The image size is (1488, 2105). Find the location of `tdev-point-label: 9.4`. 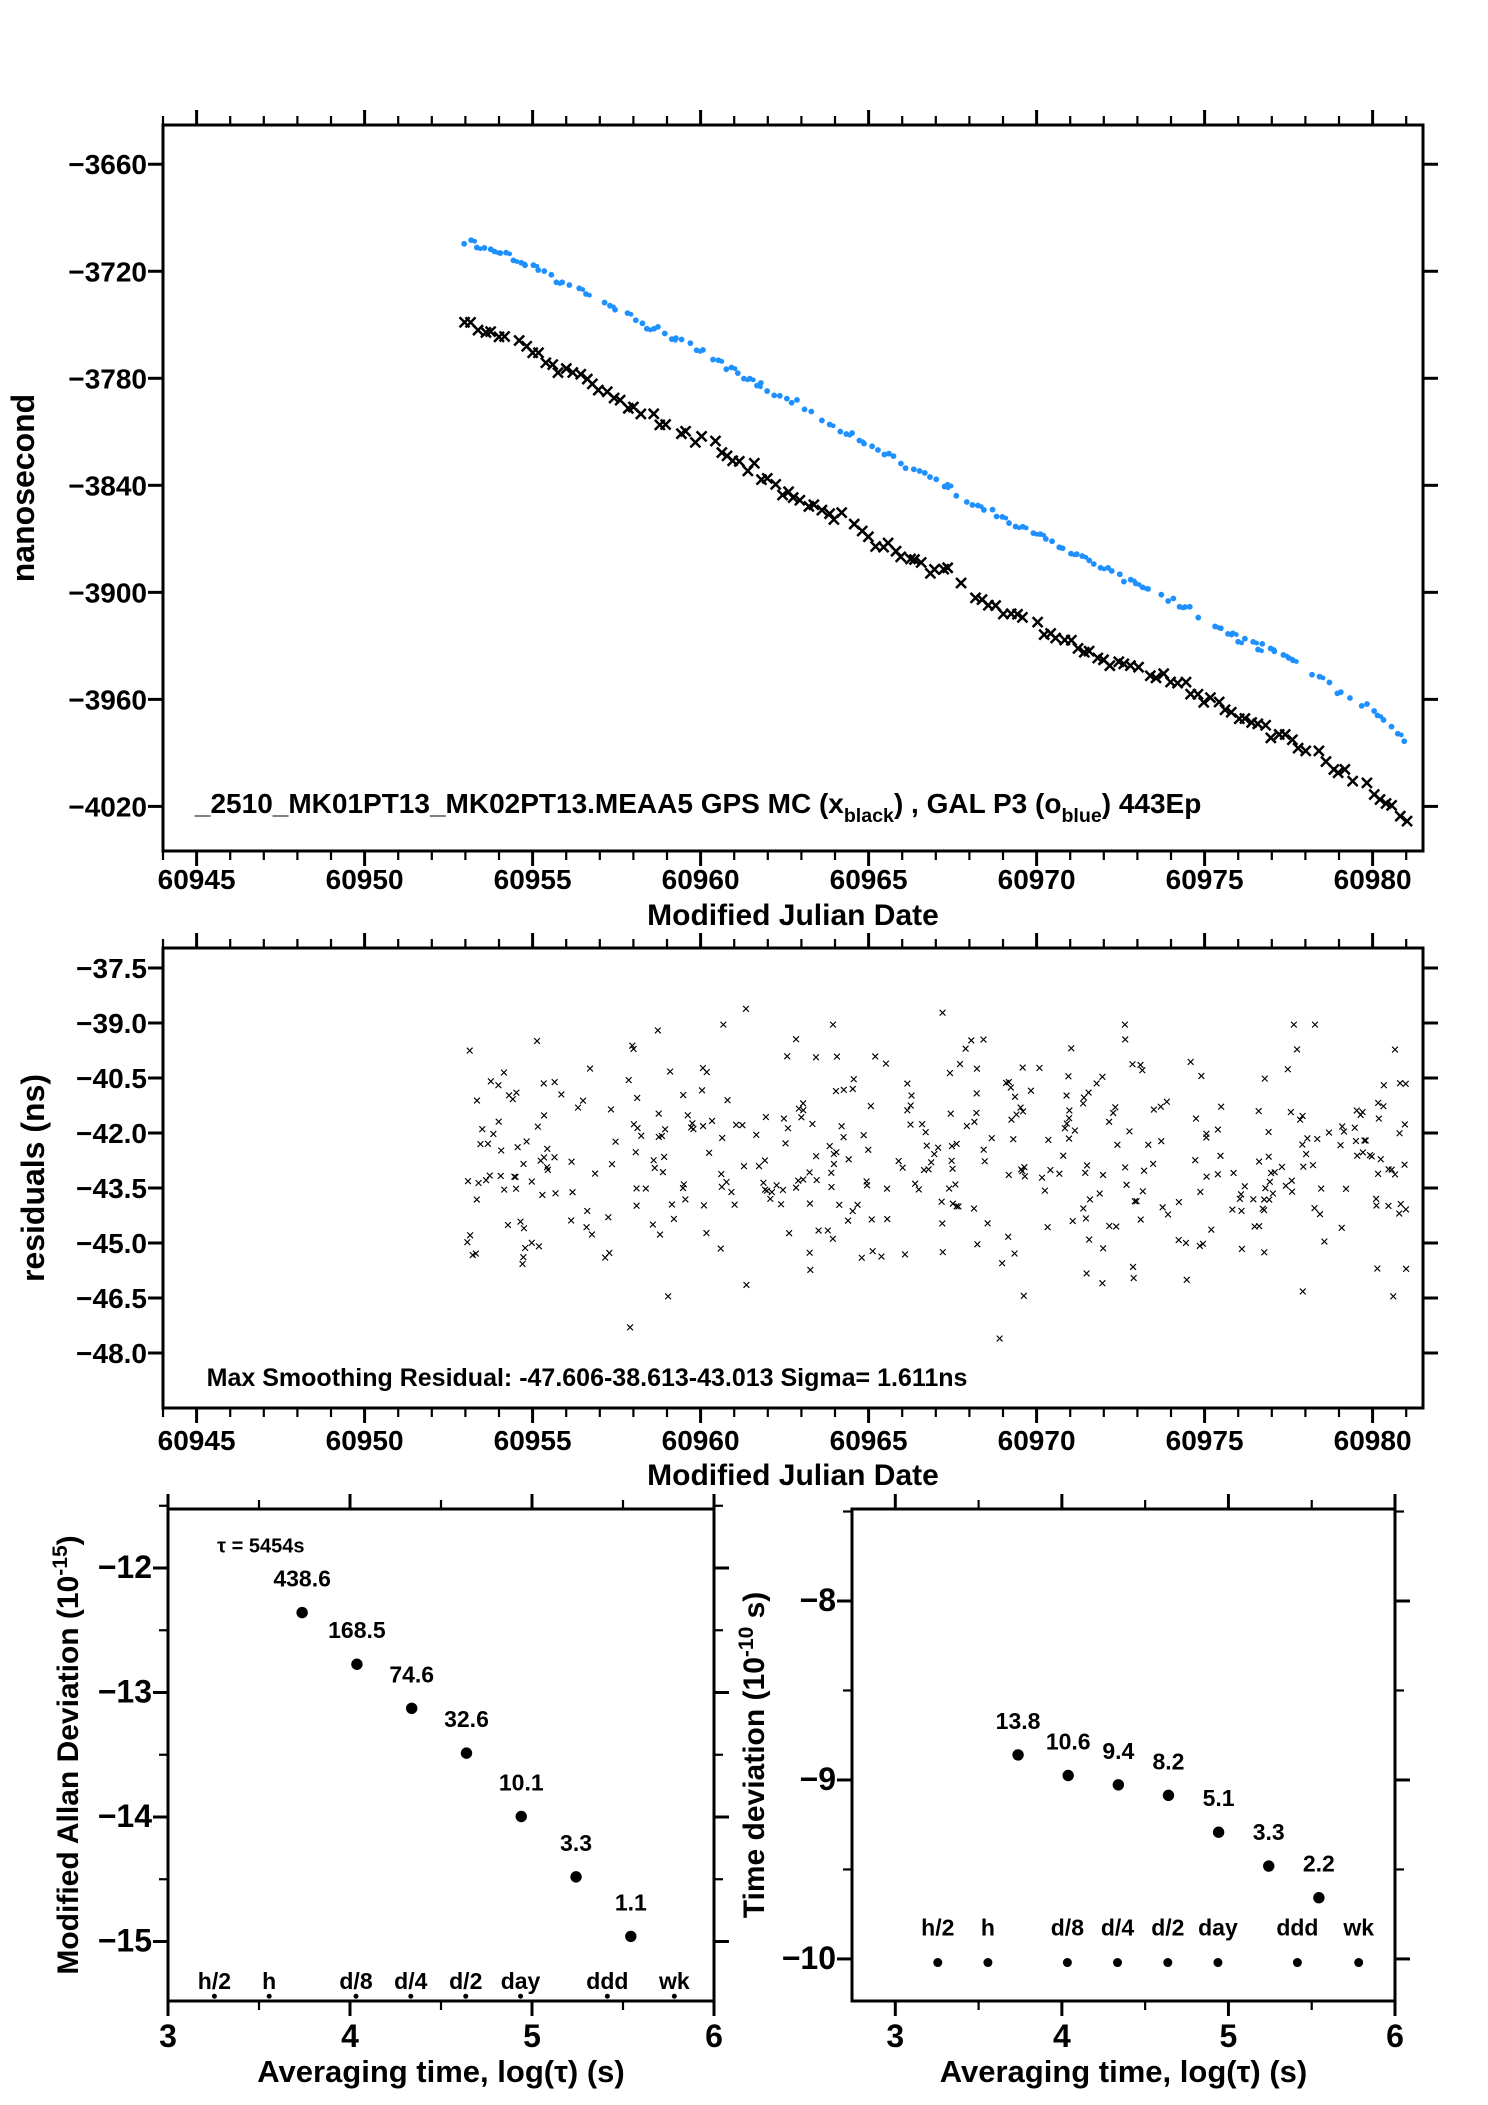

tdev-point-label: 9.4 is located at coordinates (1118, 1751).